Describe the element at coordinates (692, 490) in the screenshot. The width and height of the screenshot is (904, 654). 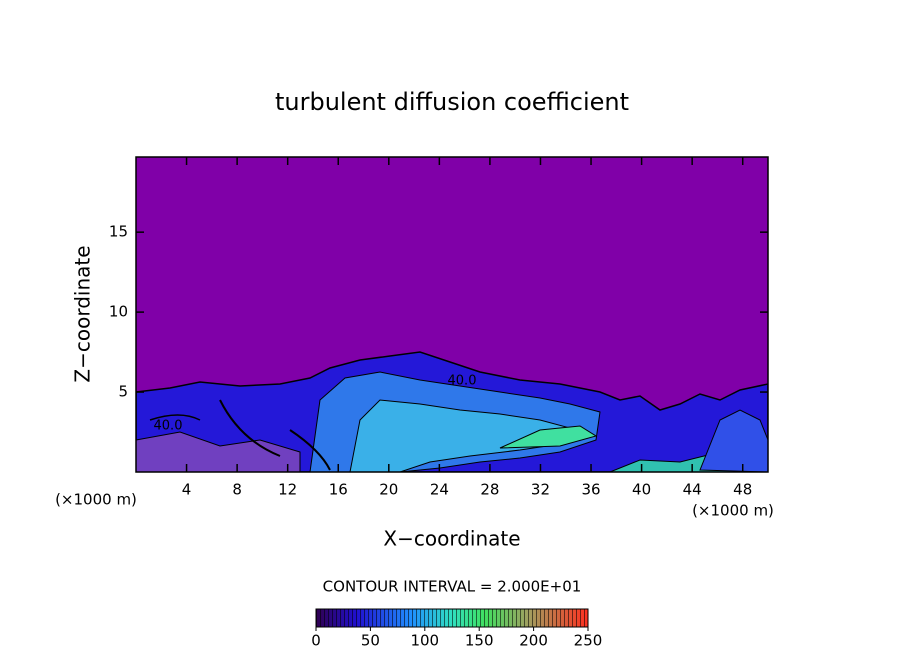
I see `x-tick-label: 44` at that location.